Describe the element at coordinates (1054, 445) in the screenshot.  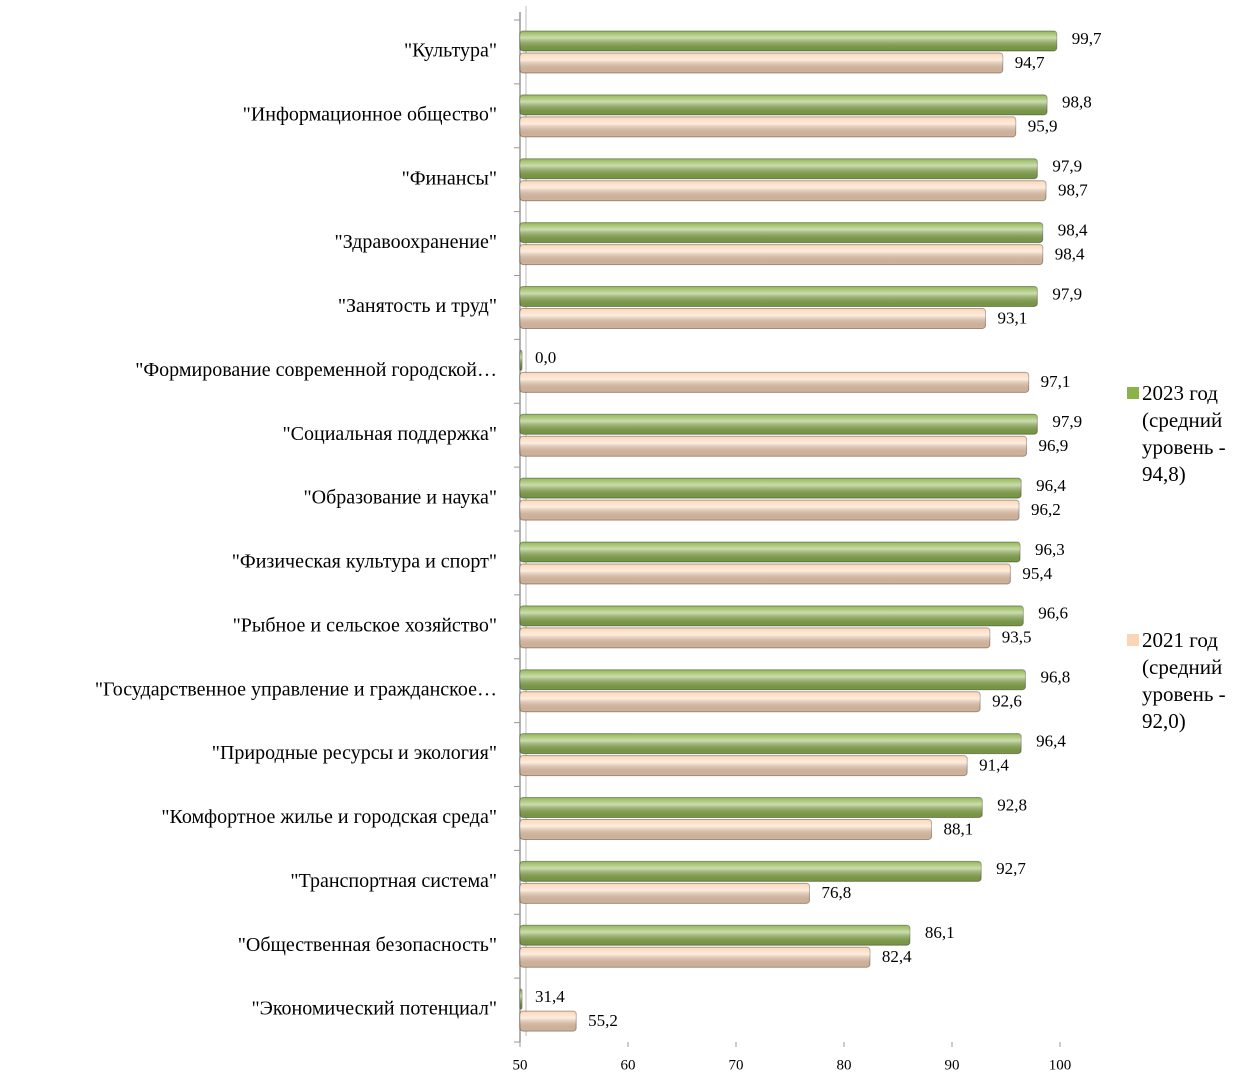
I see `value-label: 96,9` at that location.